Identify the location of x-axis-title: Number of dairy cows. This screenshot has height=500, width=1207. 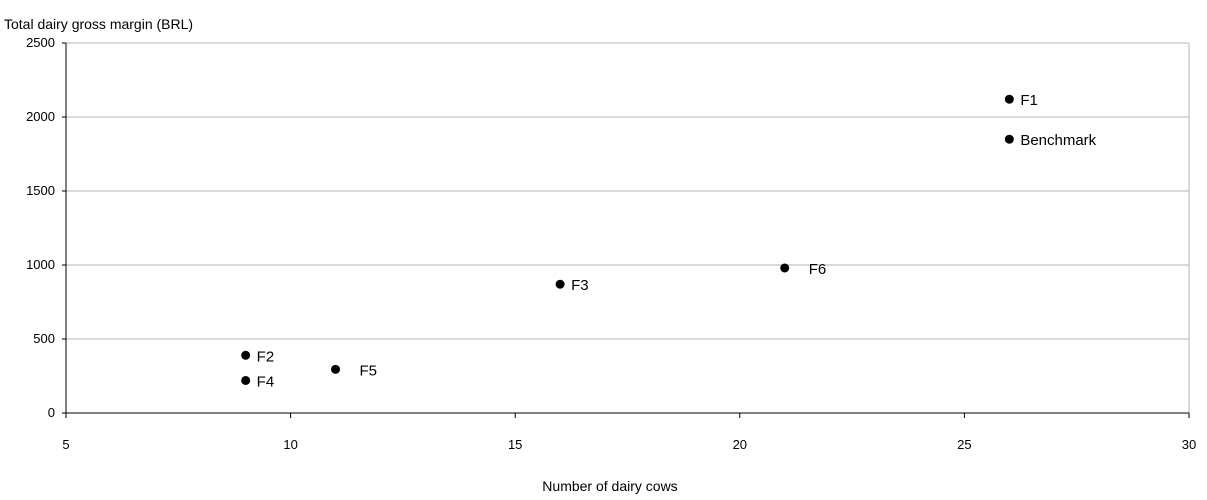
(609, 486).